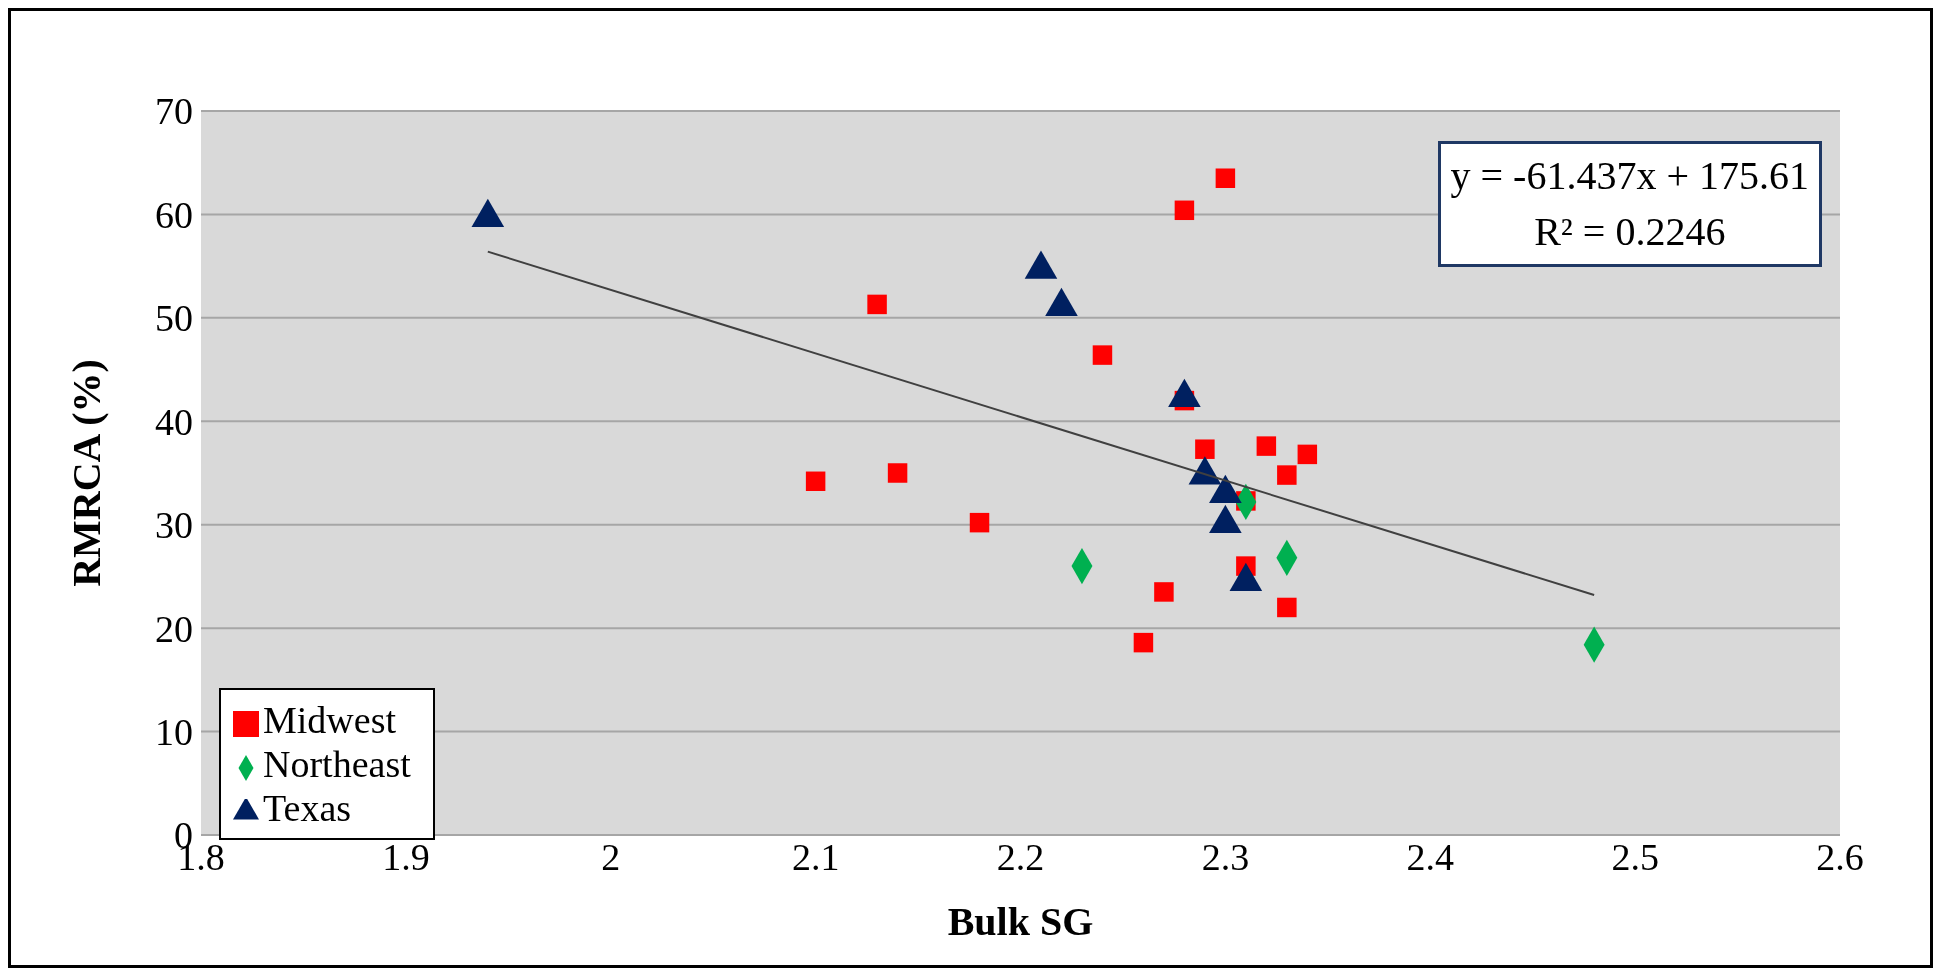 This screenshot has height=980, width=1947. Describe the element at coordinates (87, 473) in the screenshot. I see `y-axis-title: RMRCA (%)` at that location.